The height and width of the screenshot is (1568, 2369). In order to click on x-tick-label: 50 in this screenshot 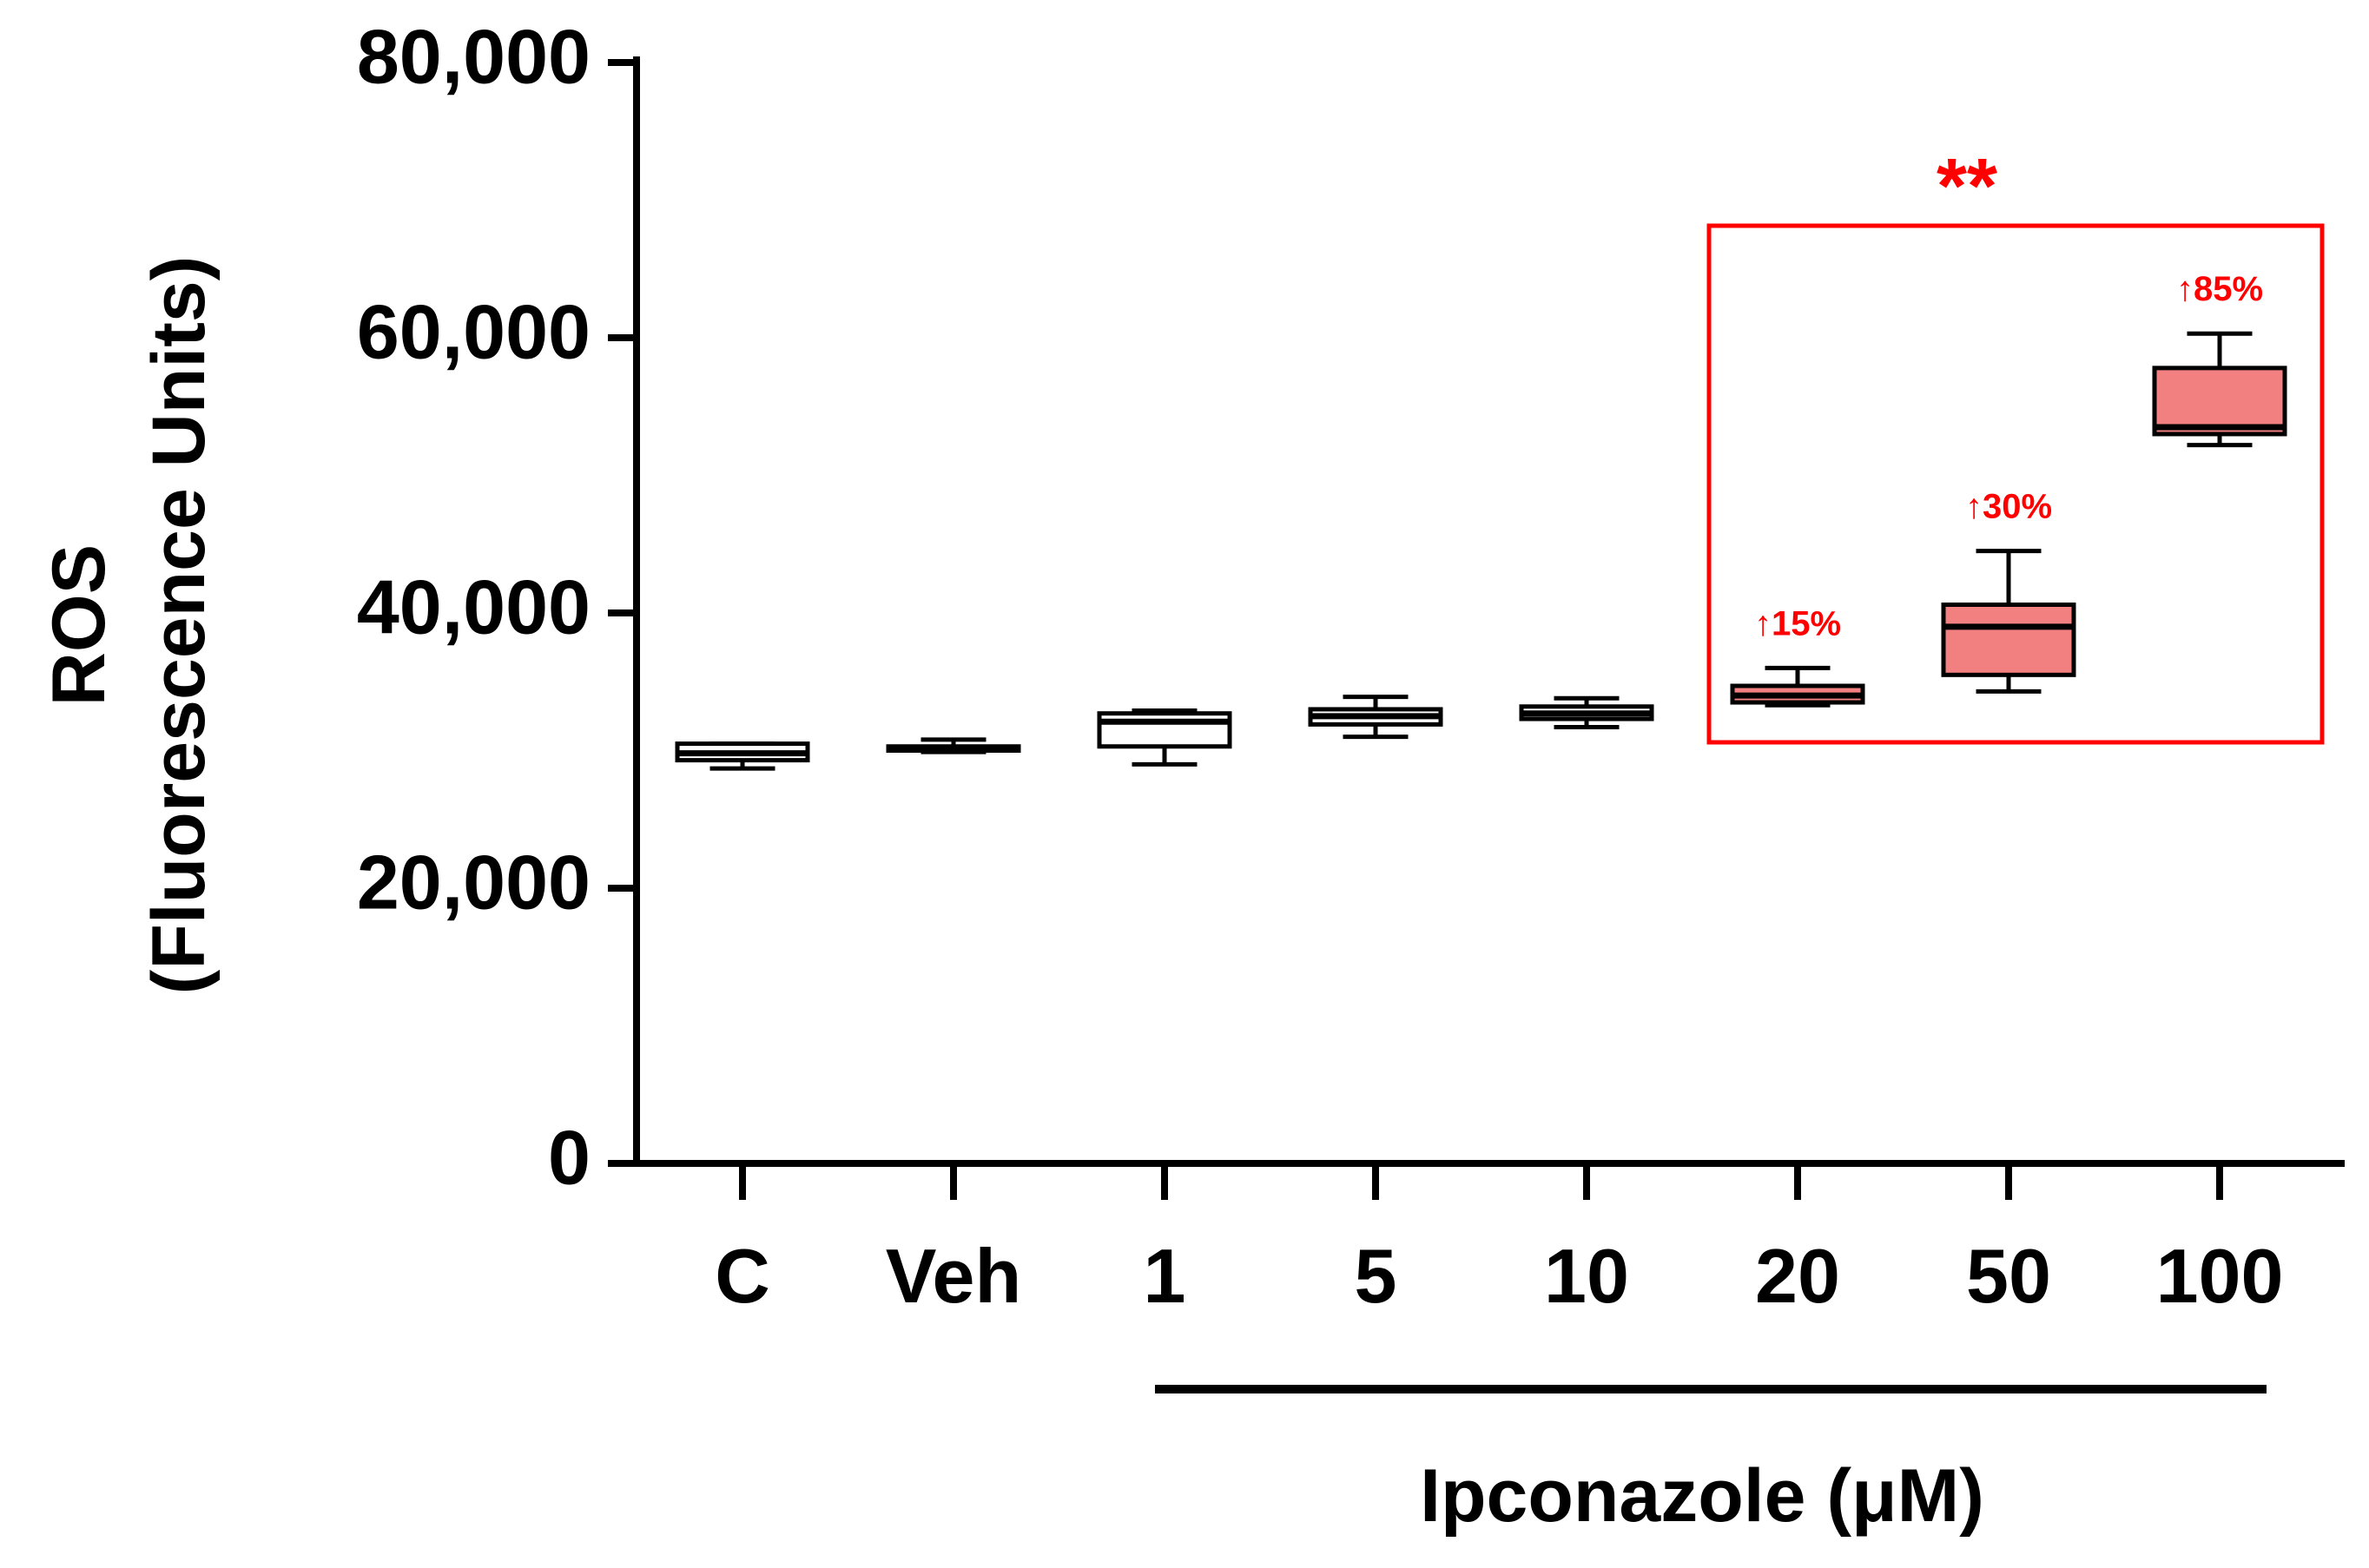, I will do `click(2009, 1276)`.